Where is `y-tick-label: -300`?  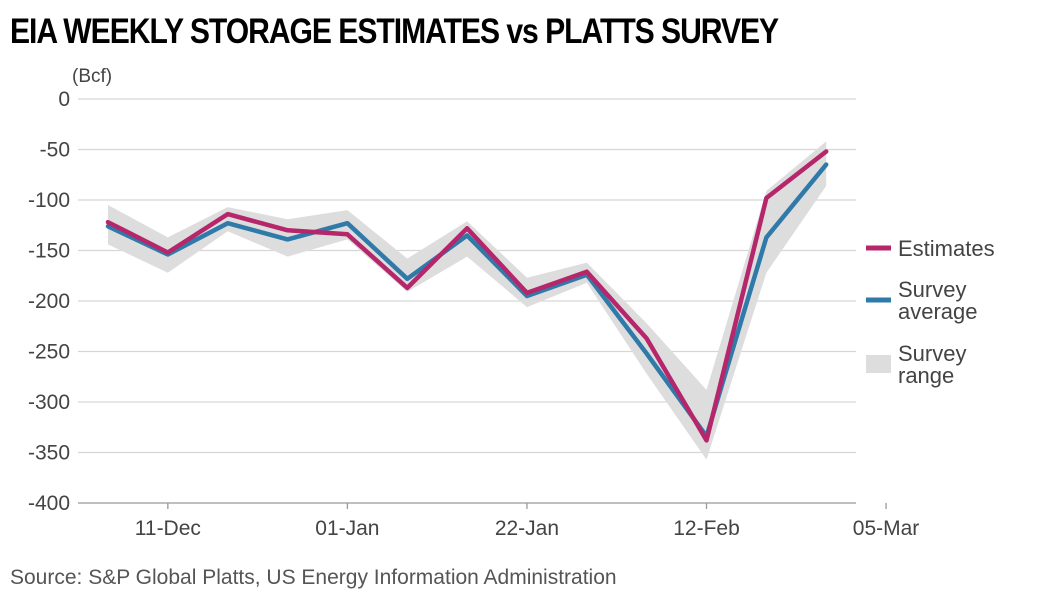 y-tick-label: -300 is located at coordinates (49, 402).